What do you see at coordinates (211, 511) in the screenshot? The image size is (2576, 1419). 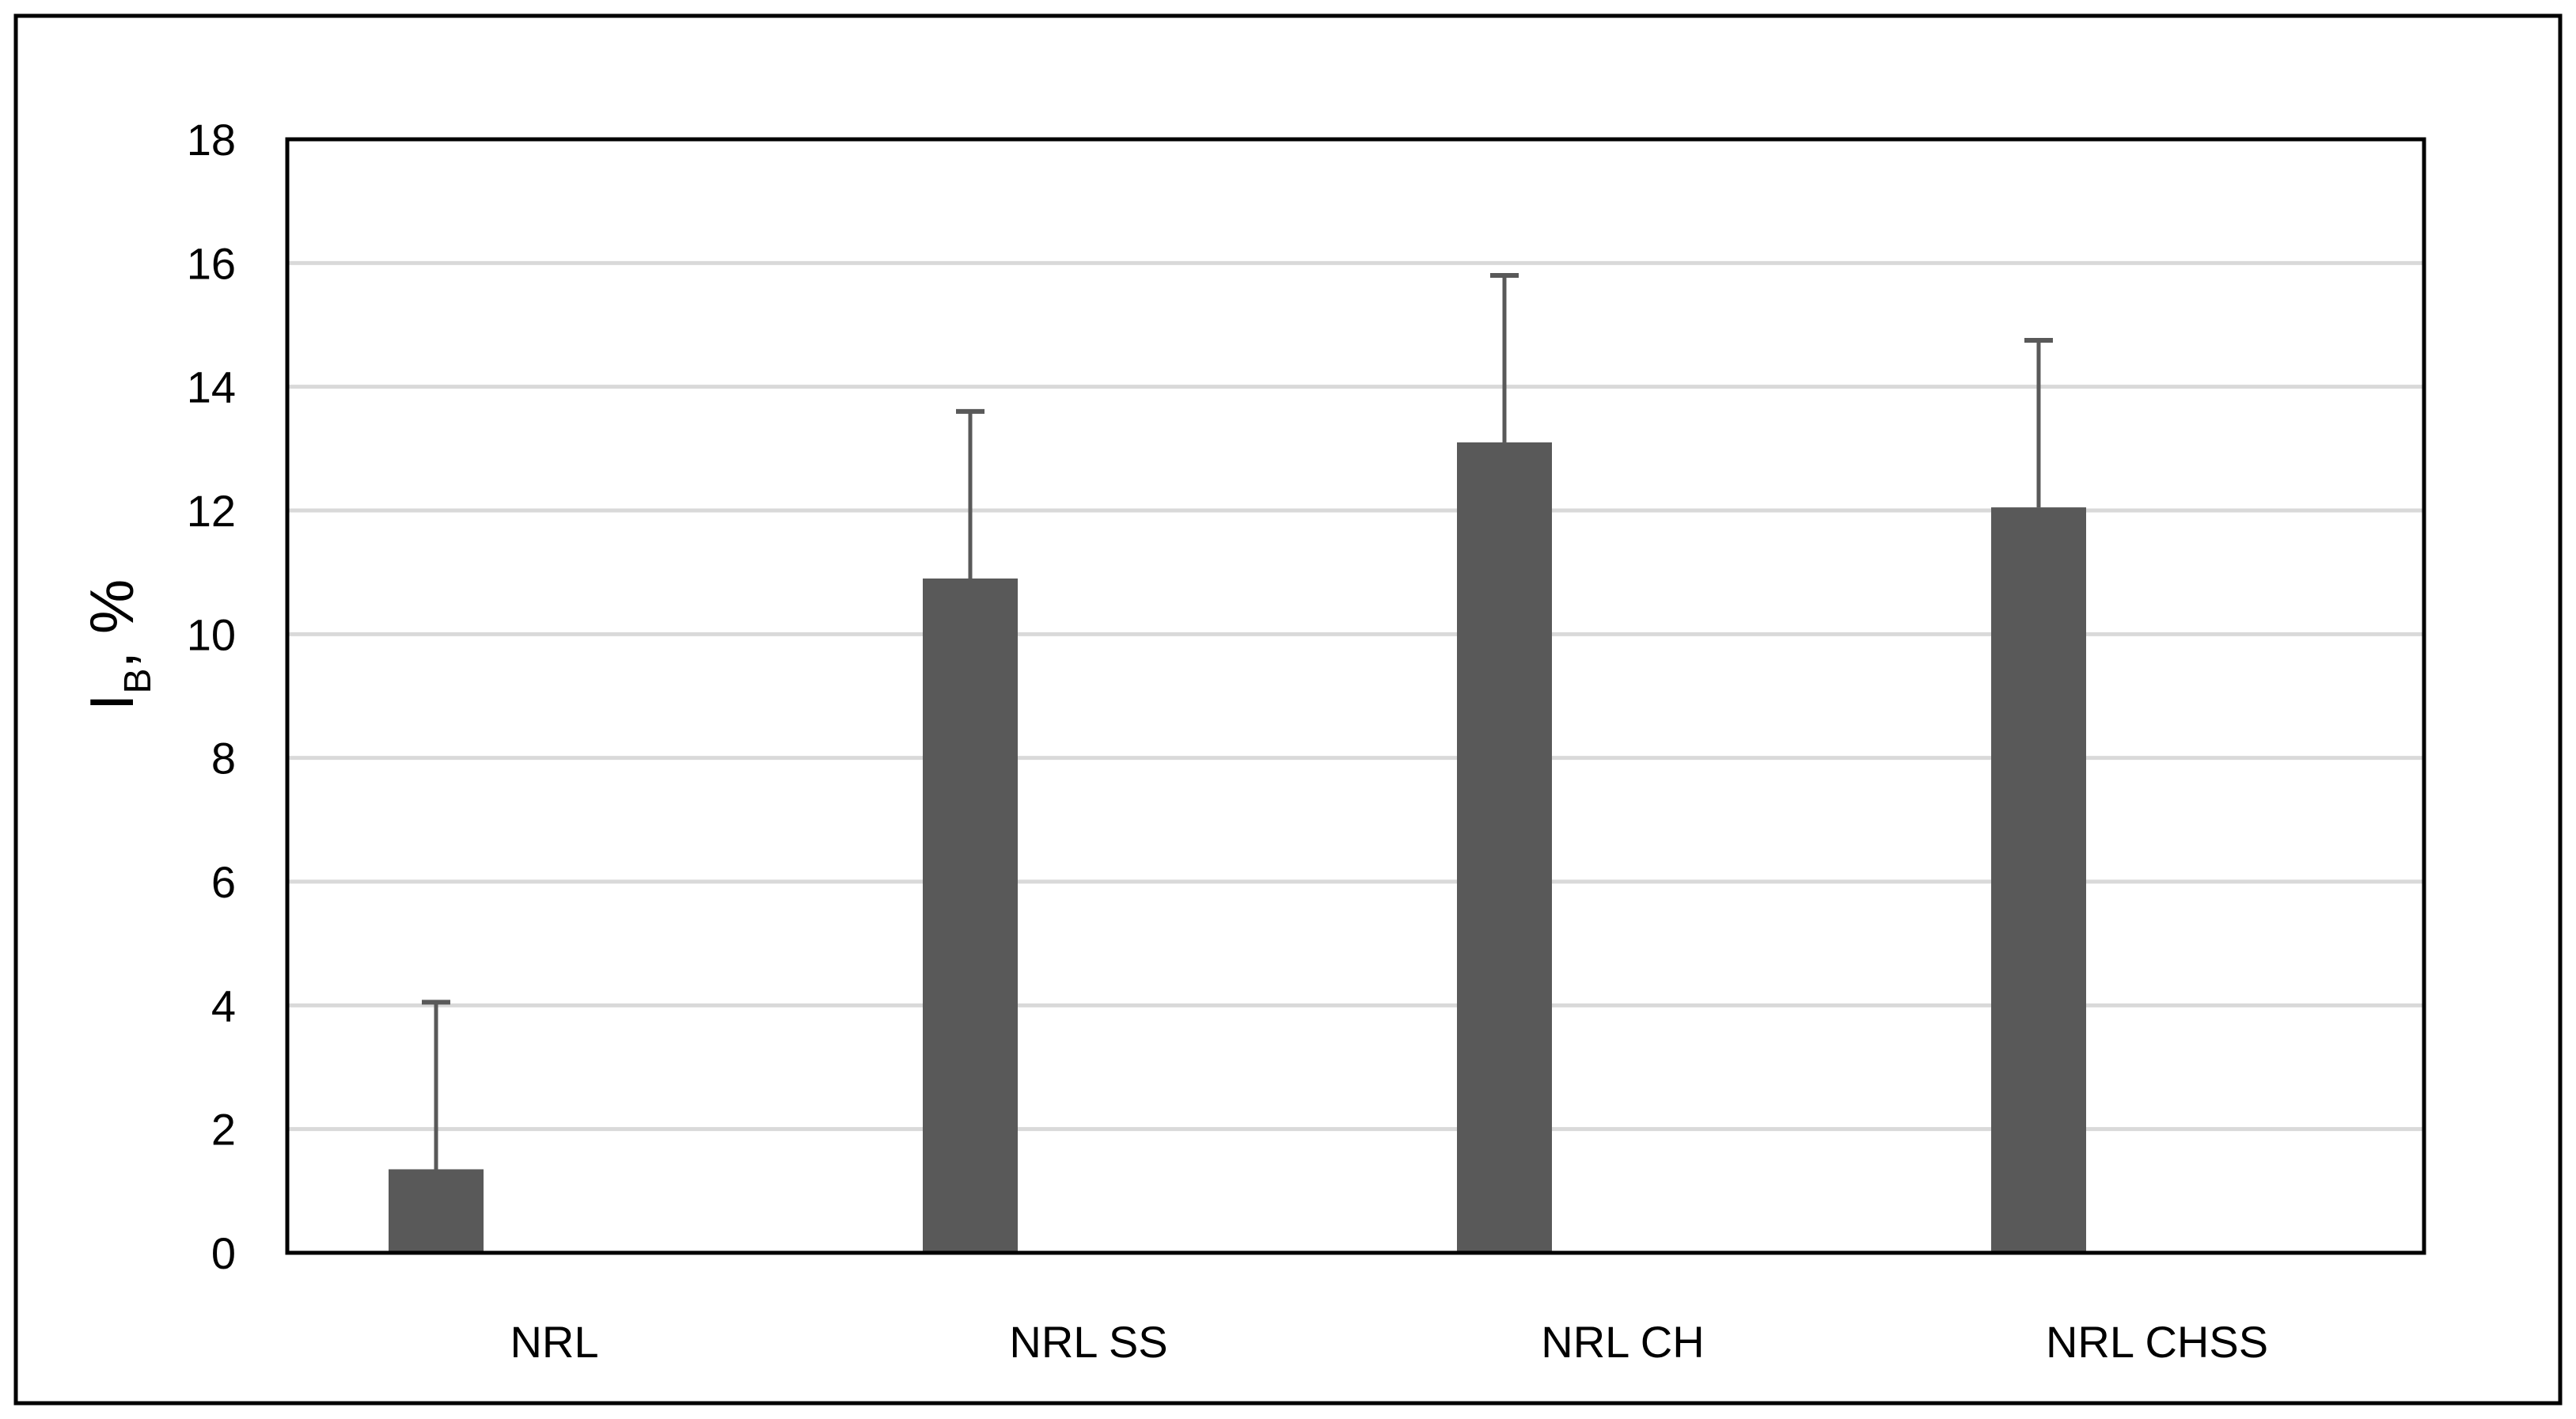 I see `y-tick-label: 12` at bounding box center [211, 511].